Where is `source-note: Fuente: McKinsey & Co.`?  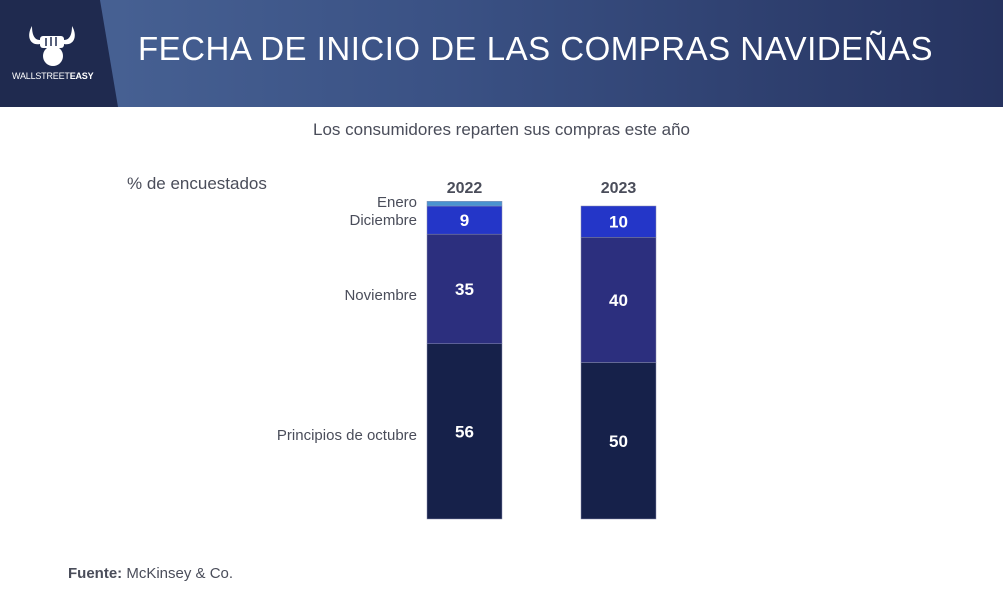 source-note: Fuente: McKinsey & Co. is located at coordinates (150, 573).